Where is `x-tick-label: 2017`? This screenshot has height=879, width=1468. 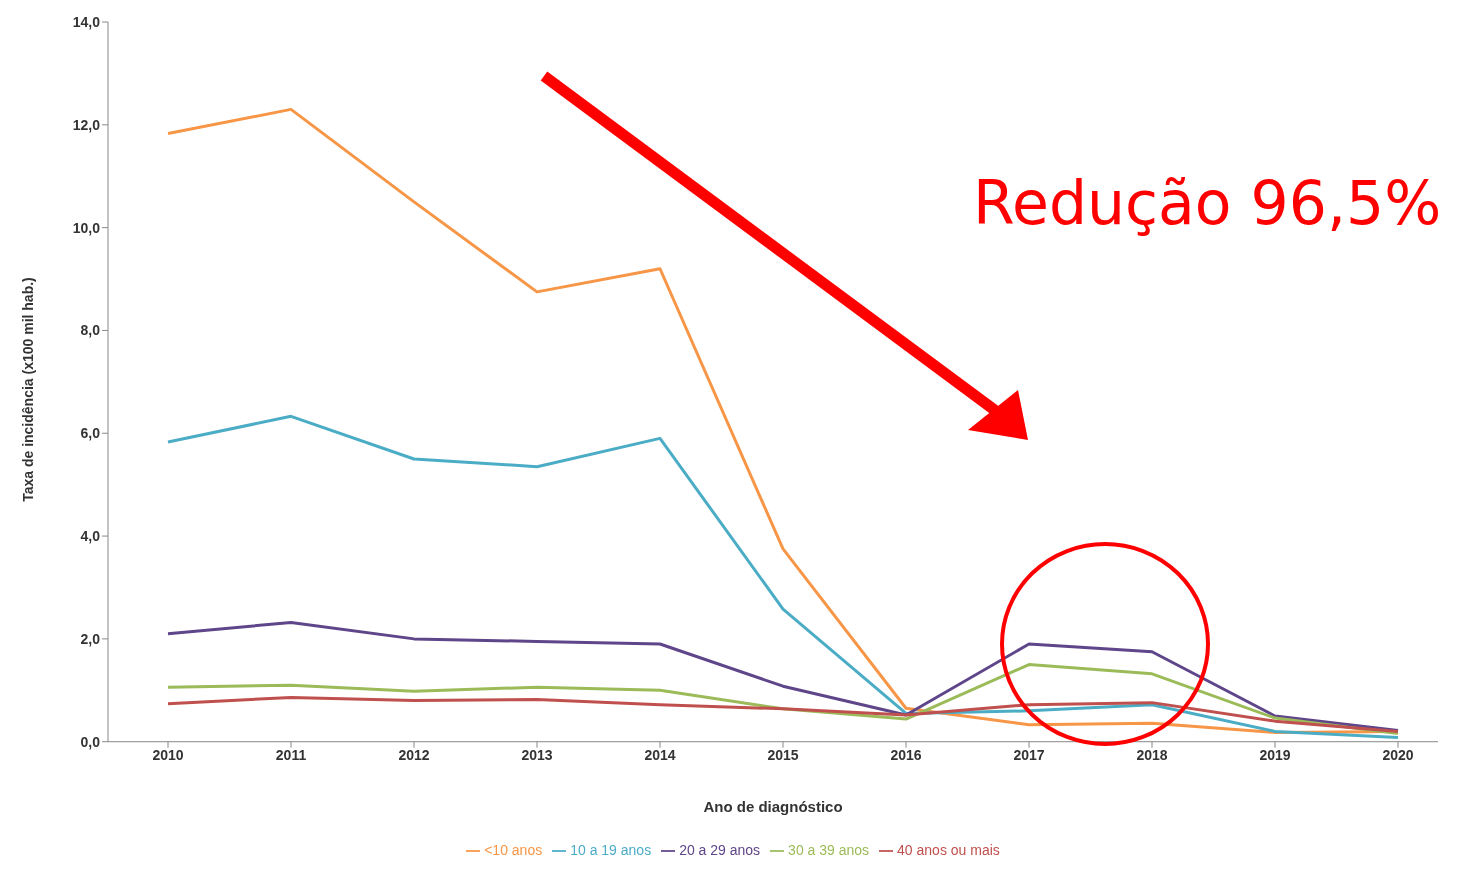 x-tick-label: 2017 is located at coordinates (1029, 754).